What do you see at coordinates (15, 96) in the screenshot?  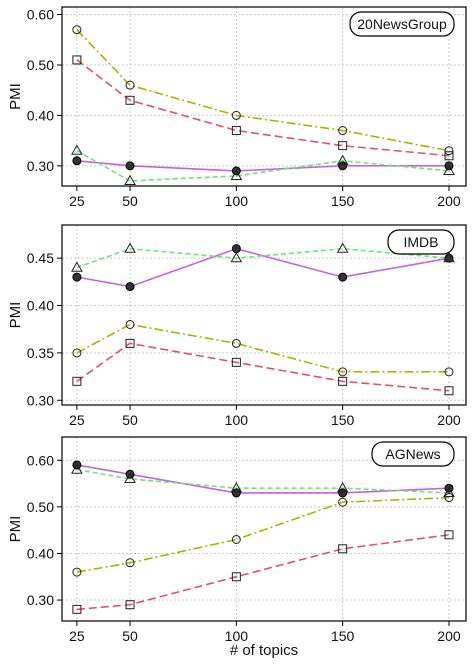 I see `y-axis-label-20newsgroup: PMI` at bounding box center [15, 96].